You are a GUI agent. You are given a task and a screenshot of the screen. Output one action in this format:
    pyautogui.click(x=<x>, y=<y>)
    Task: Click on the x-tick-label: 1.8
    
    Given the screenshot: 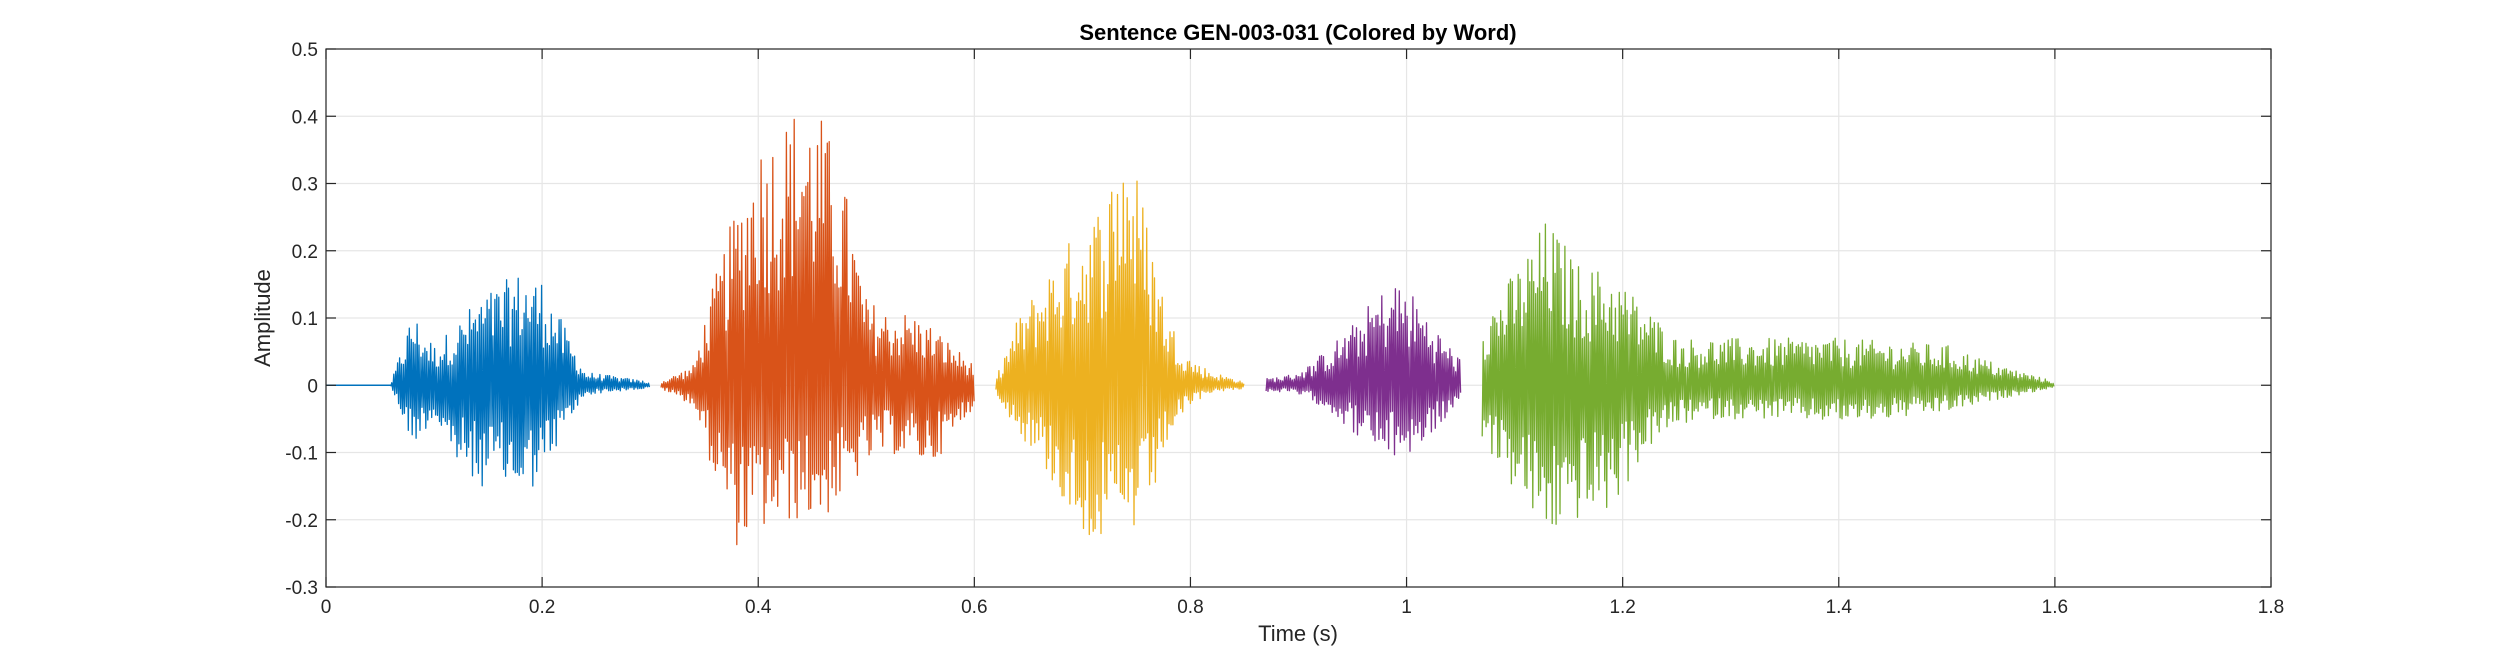 What is the action you would take?
    pyautogui.click(x=2271, y=607)
    